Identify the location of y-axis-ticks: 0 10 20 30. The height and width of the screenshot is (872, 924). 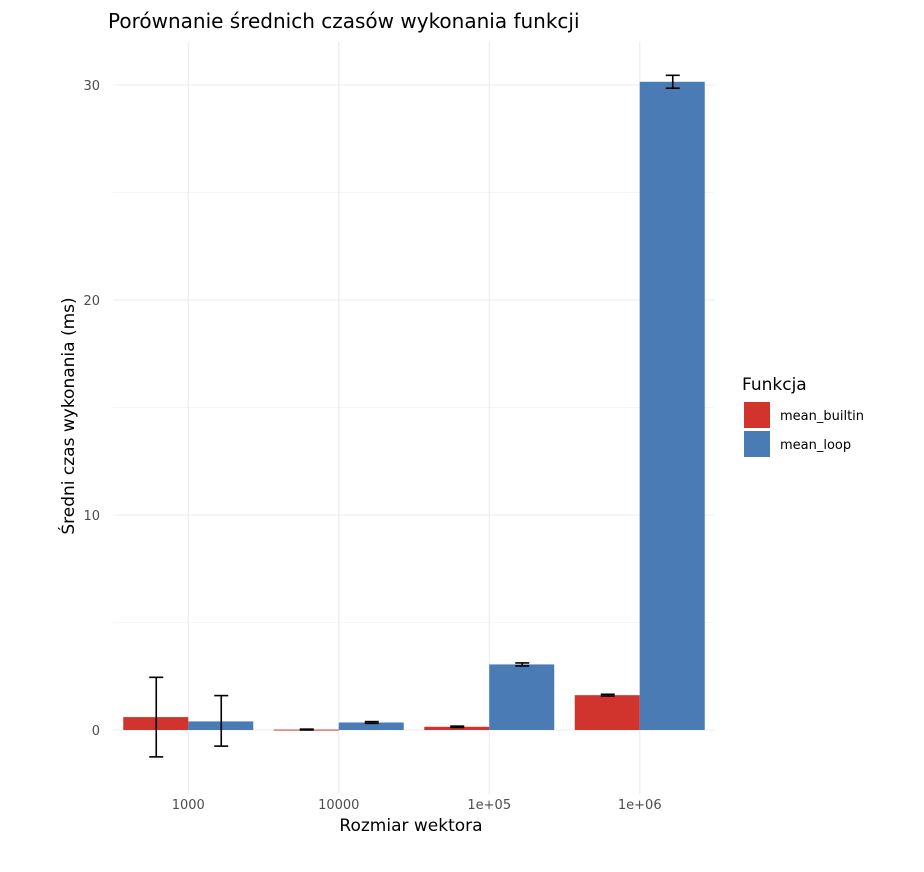
(91, 409).